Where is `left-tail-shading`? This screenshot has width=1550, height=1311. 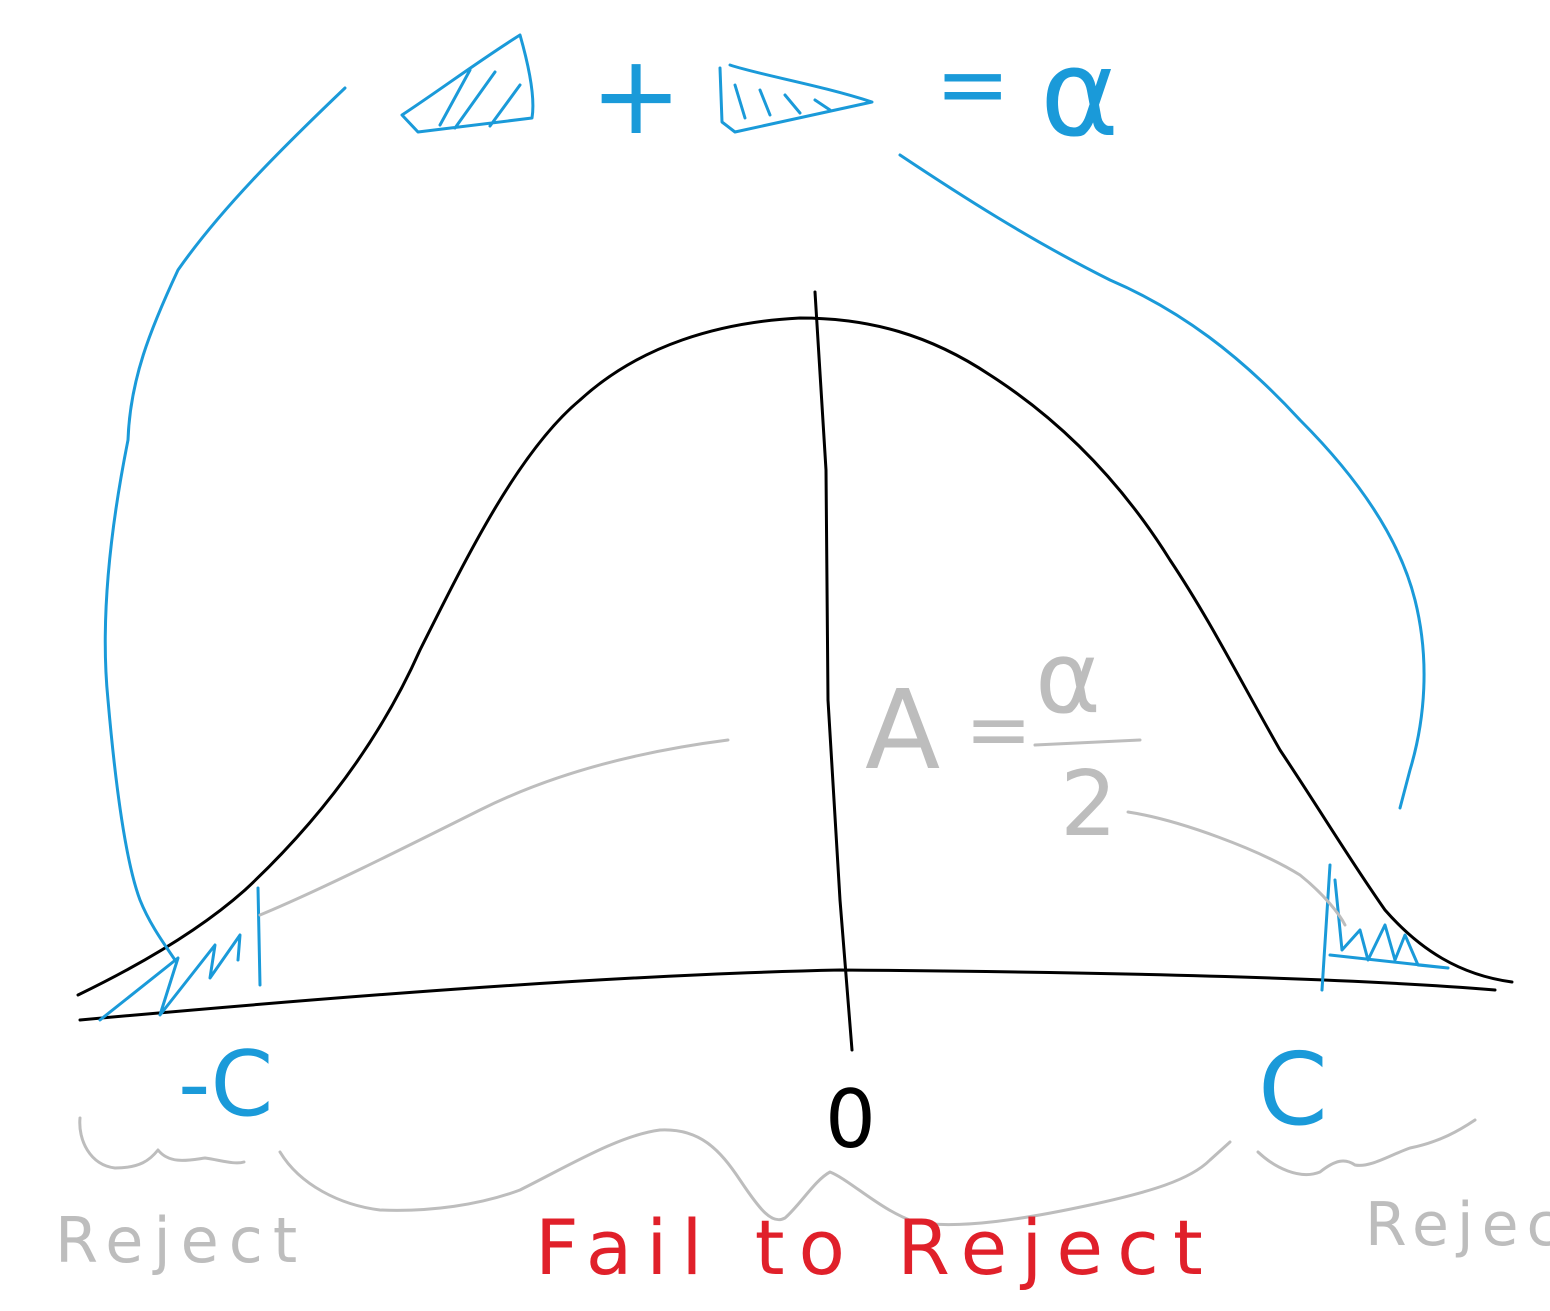
left-tail-shading is located at coordinates (180, 954).